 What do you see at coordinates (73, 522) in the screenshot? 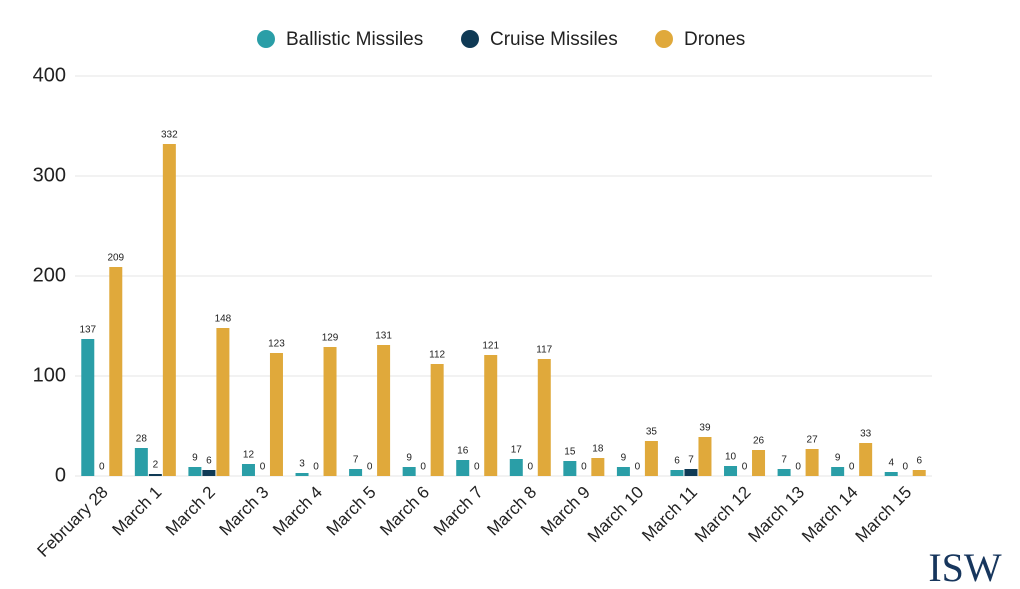
I see `x-tick-label: February 28` at bounding box center [73, 522].